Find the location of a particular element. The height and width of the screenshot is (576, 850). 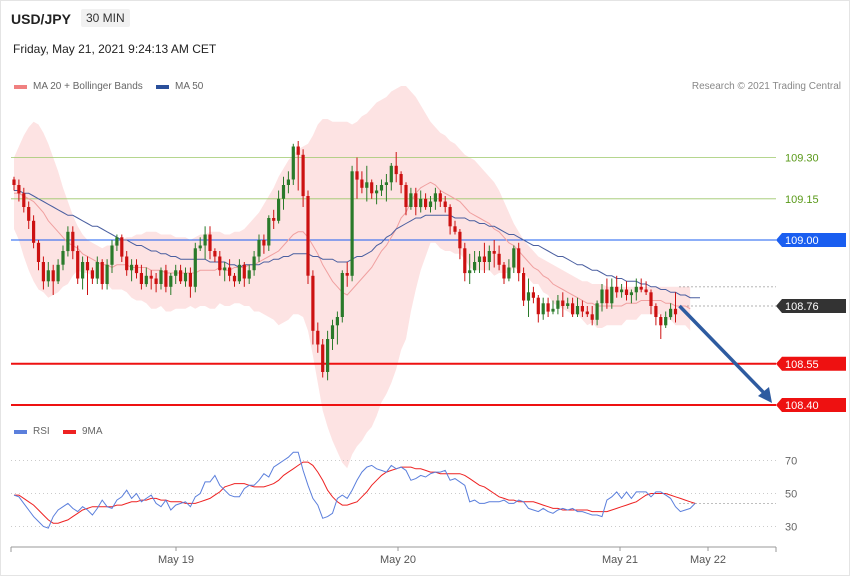

legend-9ma-label: 9MA is located at coordinates (92, 431).